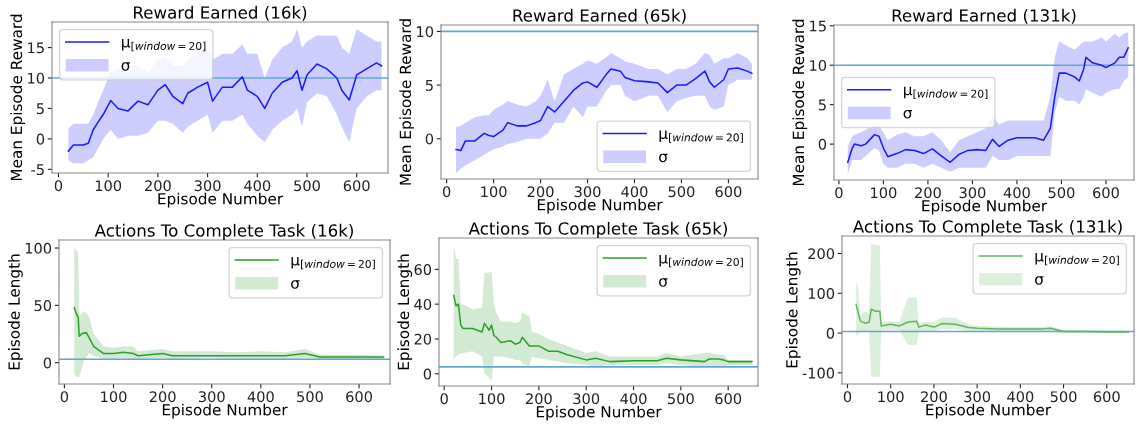 This screenshot has width=1138, height=427. I want to click on chart-title: Reward Earned (16k), so click(220, 13).